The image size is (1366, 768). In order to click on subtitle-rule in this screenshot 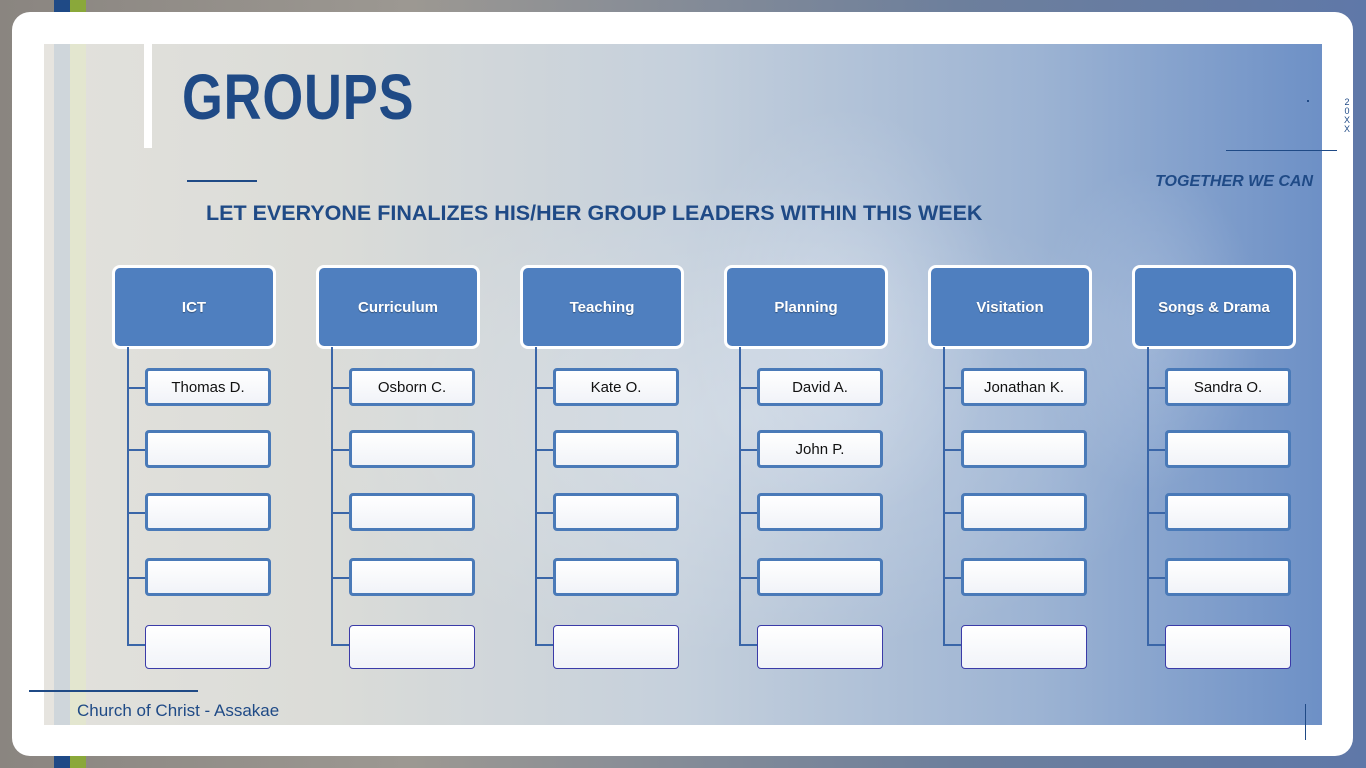, I will do `click(222, 181)`.